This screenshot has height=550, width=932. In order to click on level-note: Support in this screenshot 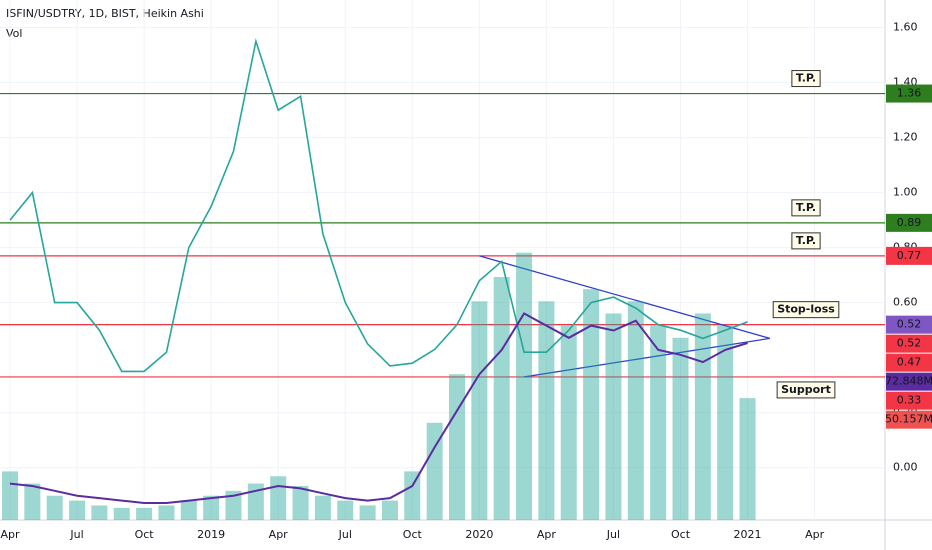, I will do `click(806, 389)`.